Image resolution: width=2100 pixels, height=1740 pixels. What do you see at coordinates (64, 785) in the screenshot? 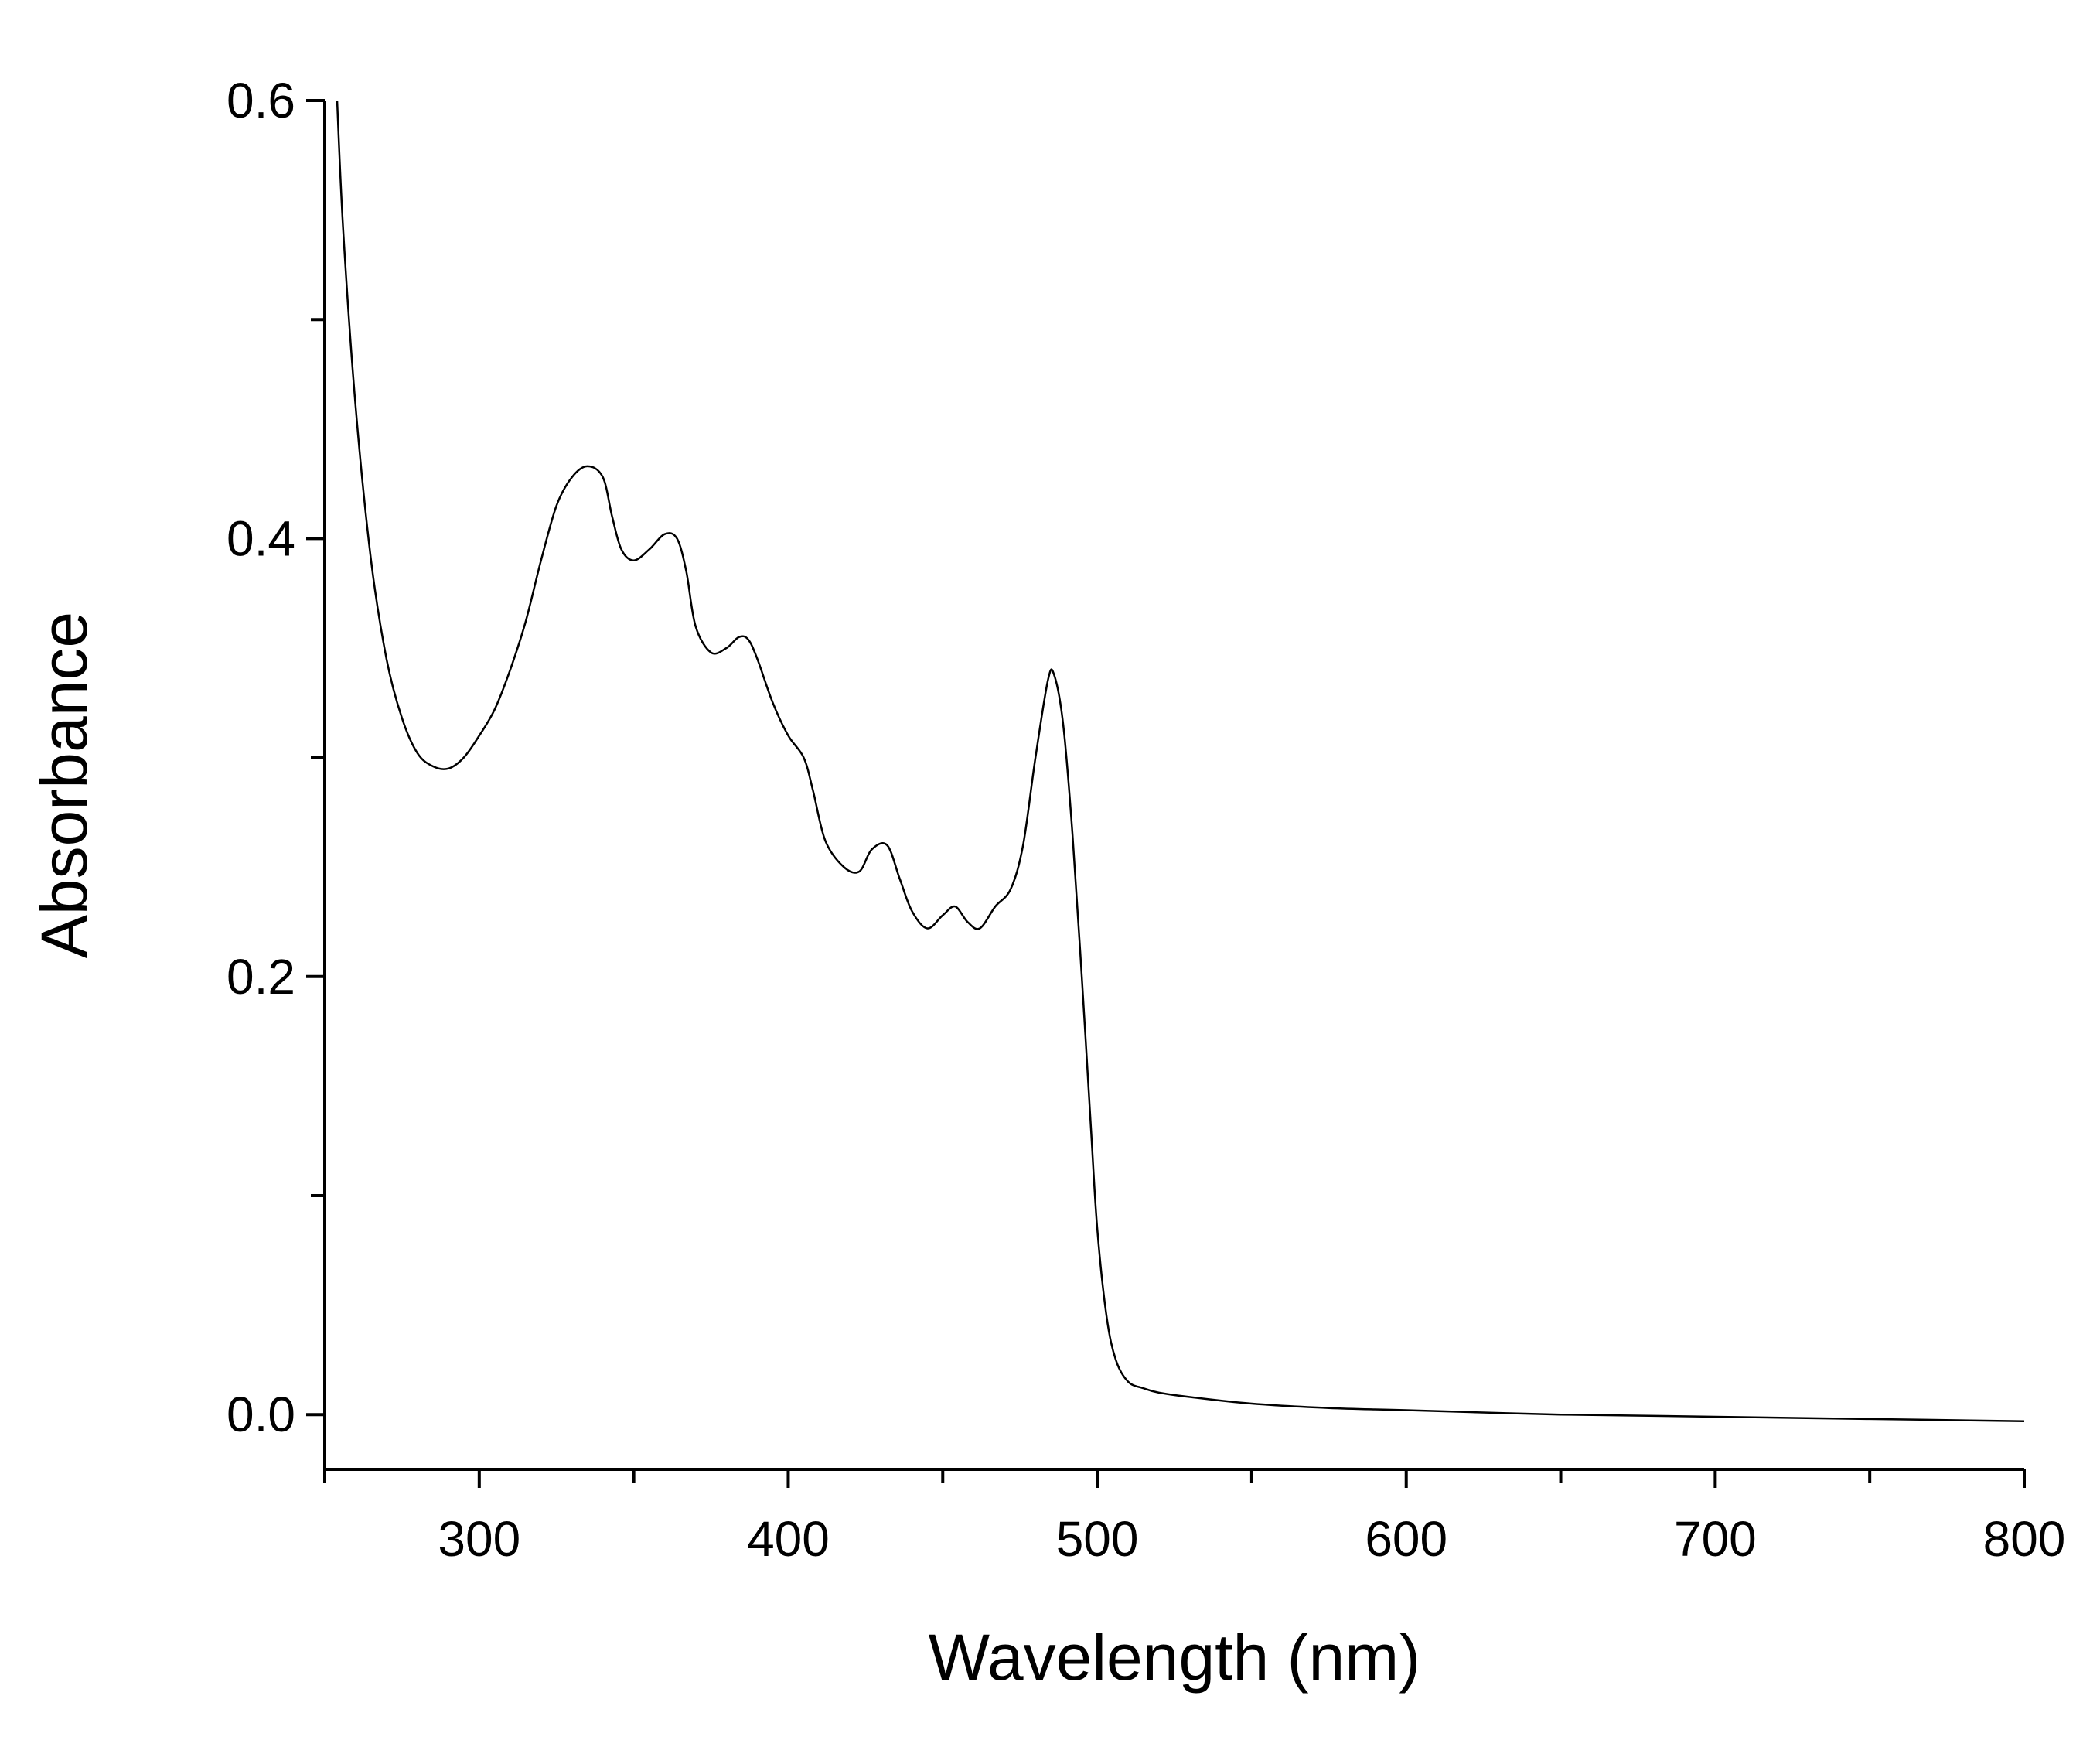
I see `y-axis-label: Absorbance` at bounding box center [64, 785].